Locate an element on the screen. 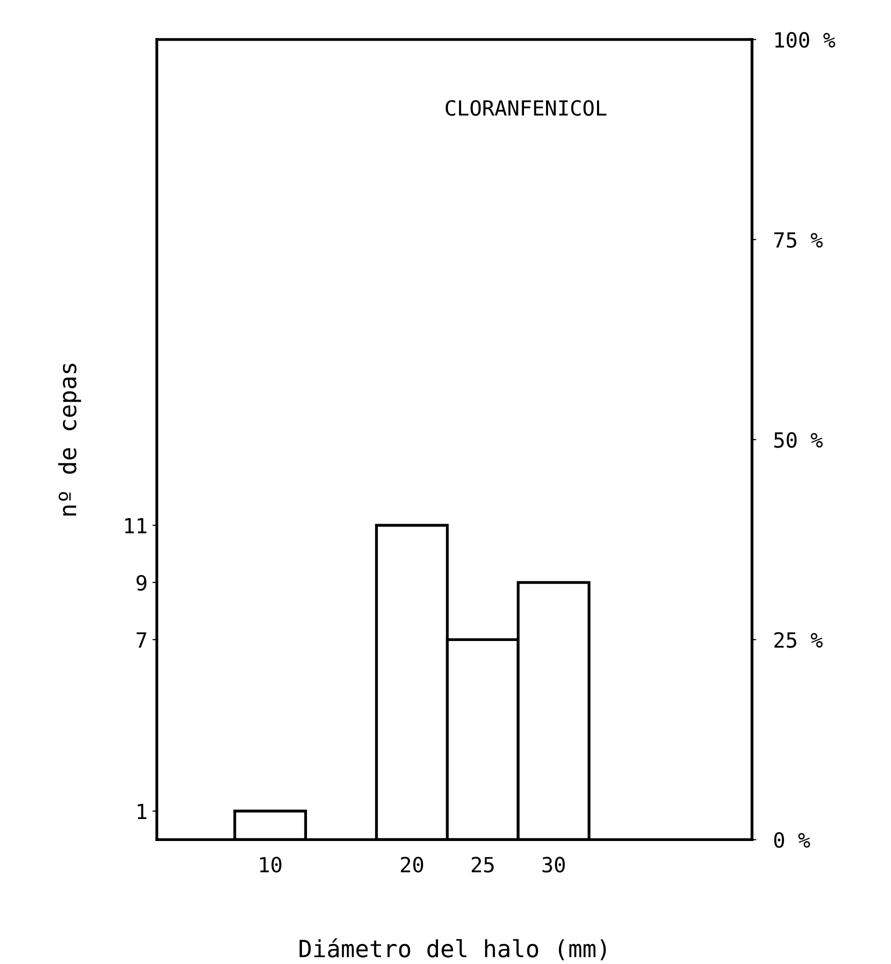 This screenshot has height=964, width=891. y2-tick-label: 100 % is located at coordinates (805, 40).